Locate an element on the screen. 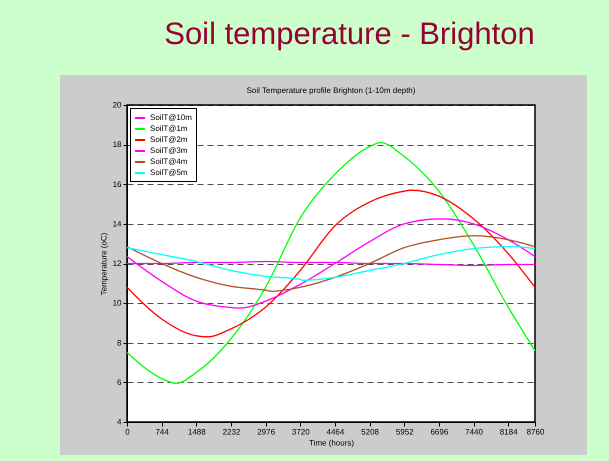 The width and height of the screenshot is (609, 461). y-tick-label: 14 is located at coordinates (117, 223).